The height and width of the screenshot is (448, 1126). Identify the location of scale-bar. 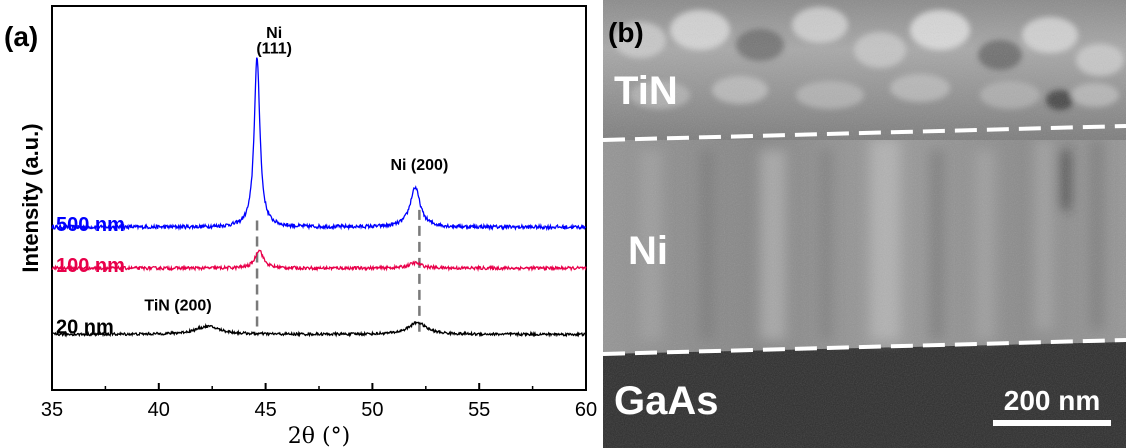
(1052, 423).